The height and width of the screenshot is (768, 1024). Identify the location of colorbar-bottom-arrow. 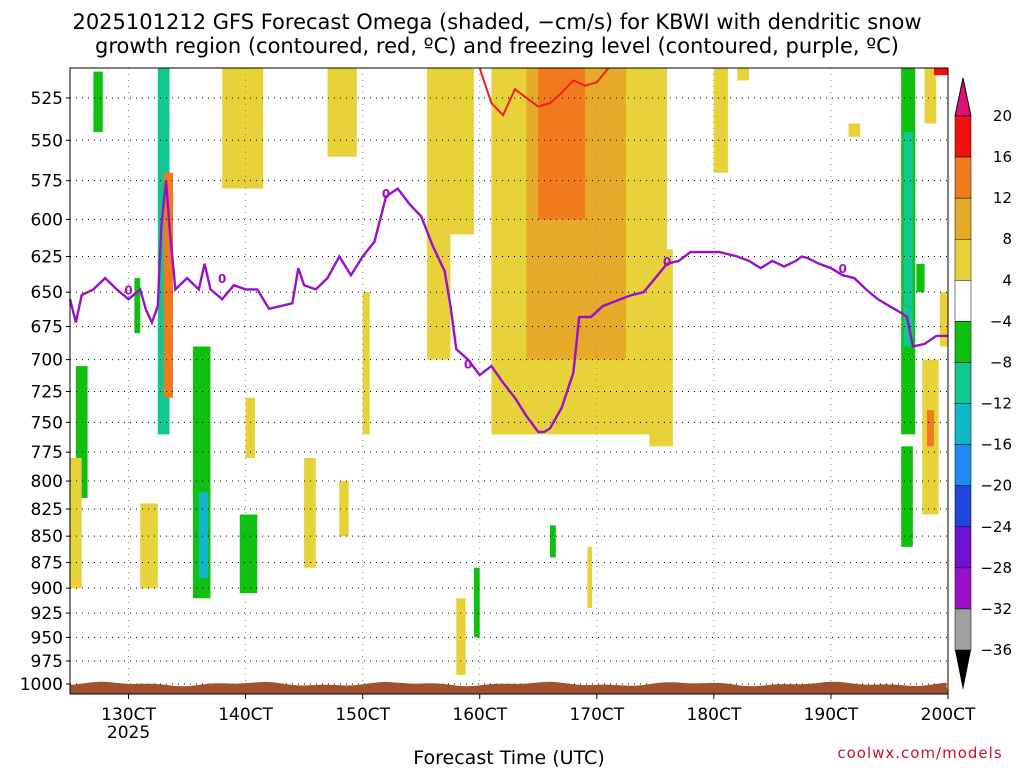
(963, 670).